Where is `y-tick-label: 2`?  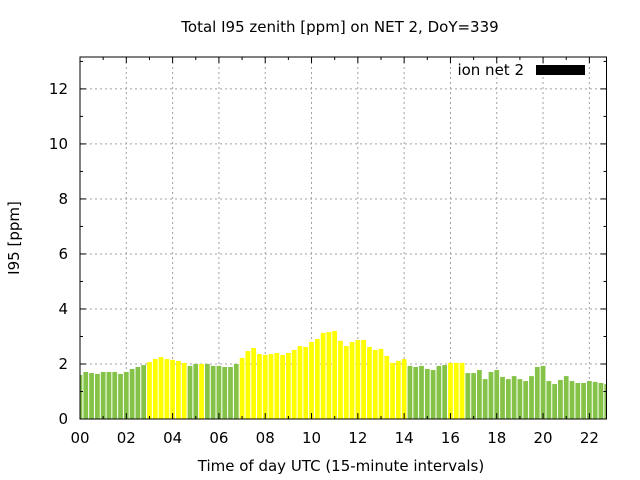
y-tick-label: 2 is located at coordinates (63, 364).